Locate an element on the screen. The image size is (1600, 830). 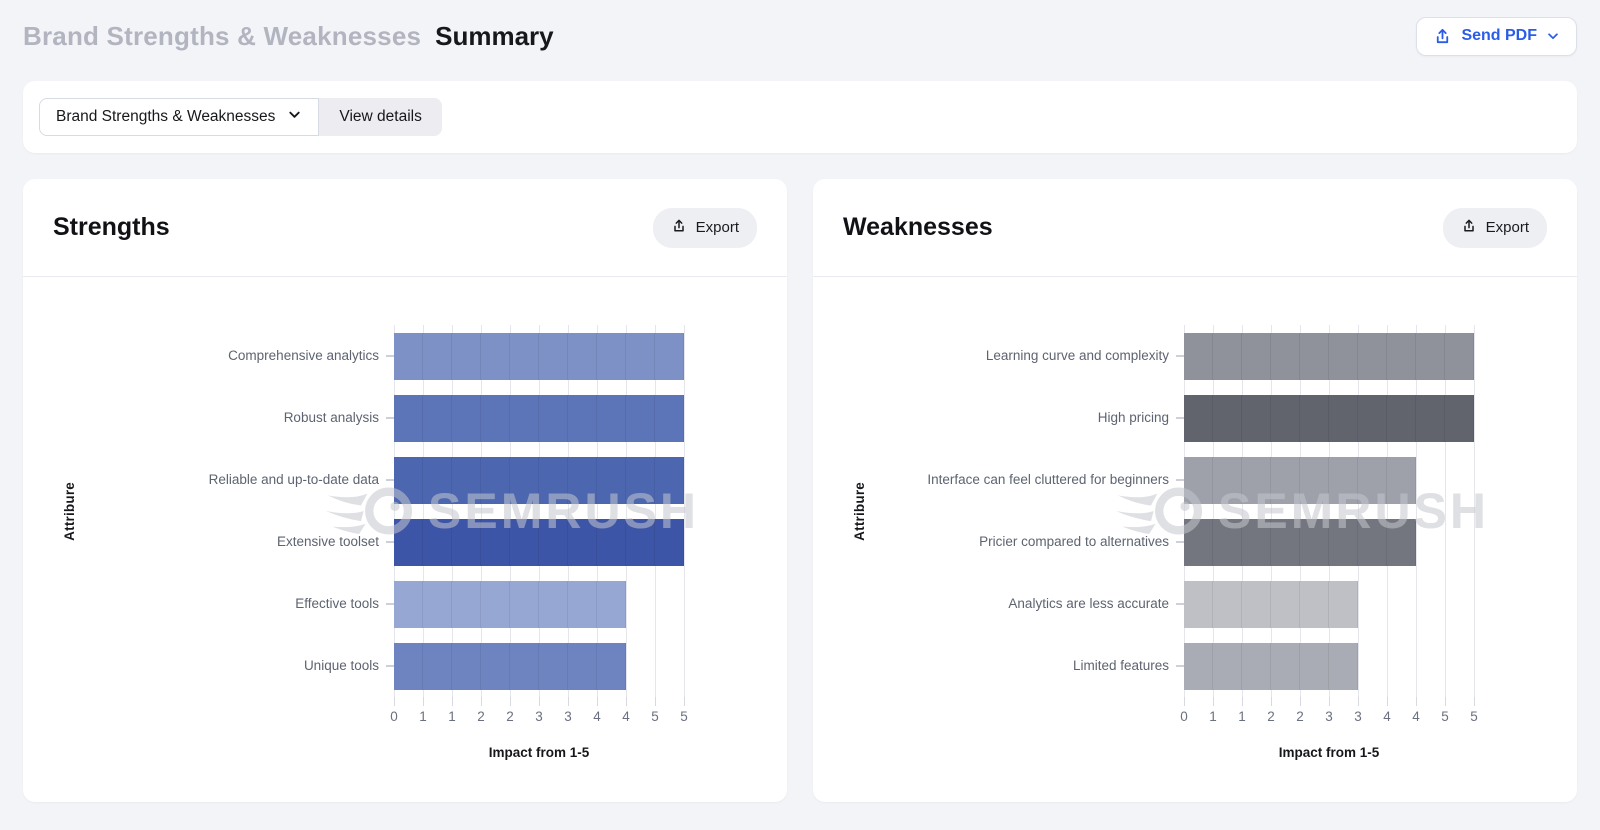
category-label: Learning curve and complexity is located at coordinates (1077, 356).